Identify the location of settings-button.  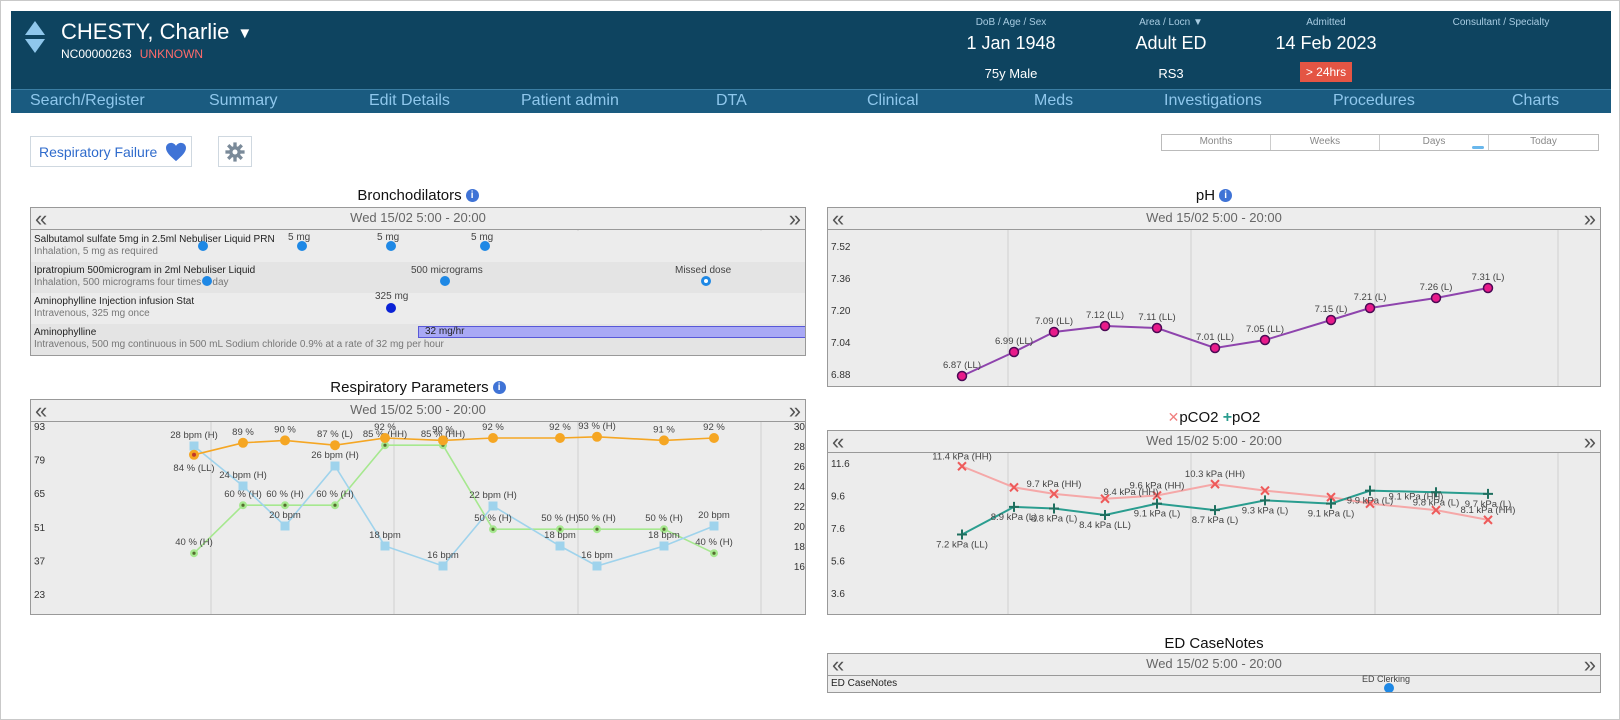
(235, 151).